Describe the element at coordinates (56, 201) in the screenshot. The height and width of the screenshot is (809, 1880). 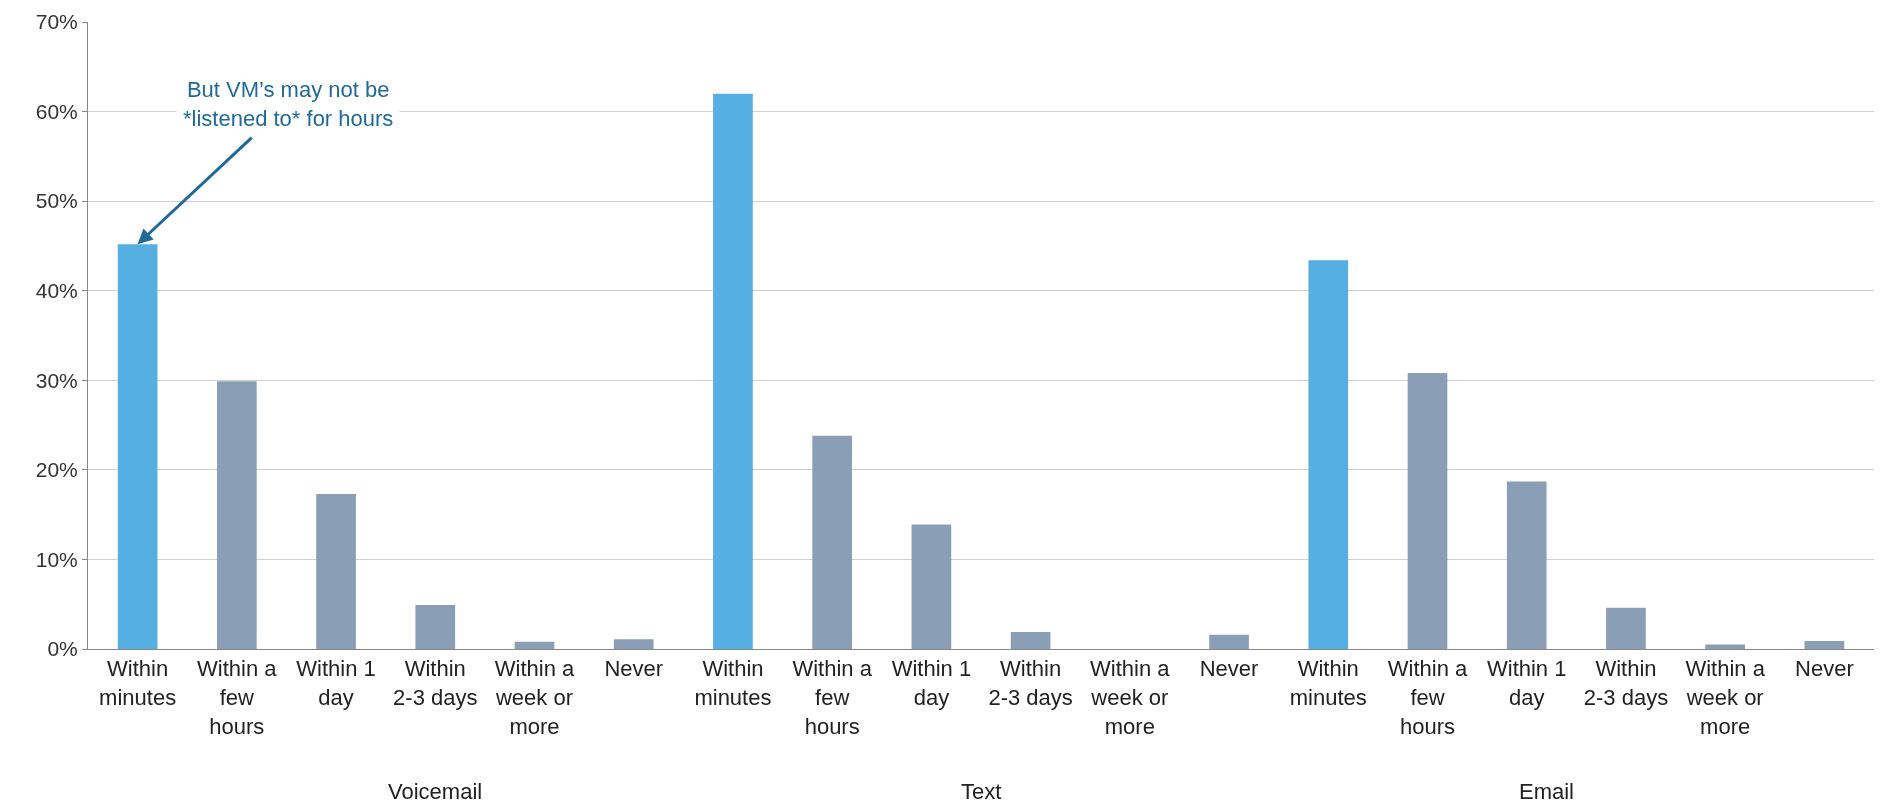
I see `y-tick-label: 50%` at that location.